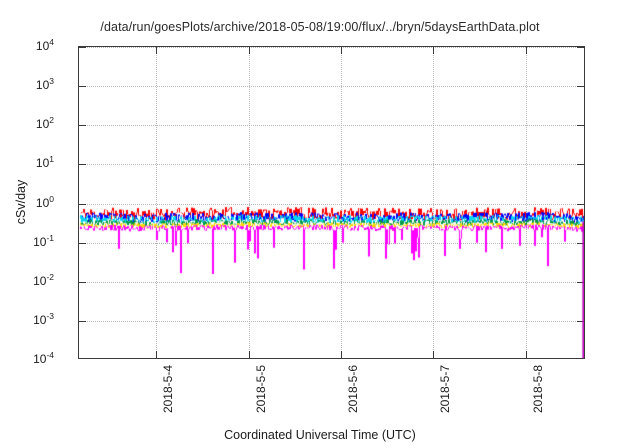  Describe the element at coordinates (43, 279) in the screenshot. I see `y-tick-label: 10⁻²` at that location.